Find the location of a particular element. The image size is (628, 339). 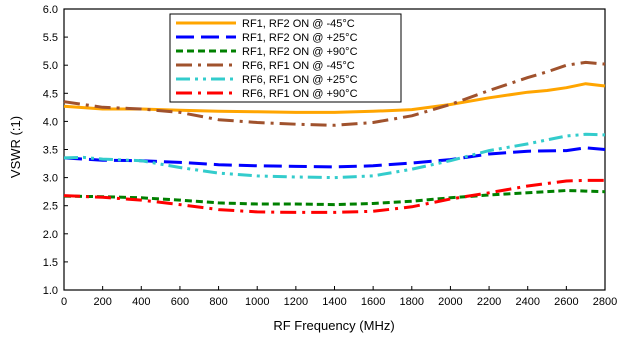

y-tick-label: 6.0 is located at coordinates (50, 10).